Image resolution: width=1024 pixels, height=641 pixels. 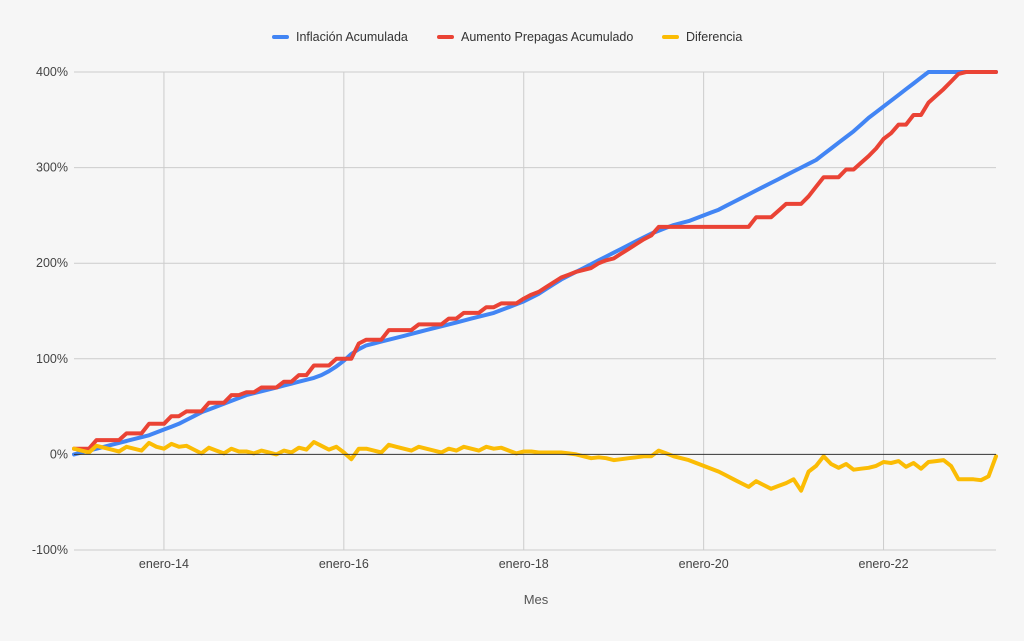 What do you see at coordinates (52, 263) in the screenshot?
I see `y-tick-label: 200%` at bounding box center [52, 263].